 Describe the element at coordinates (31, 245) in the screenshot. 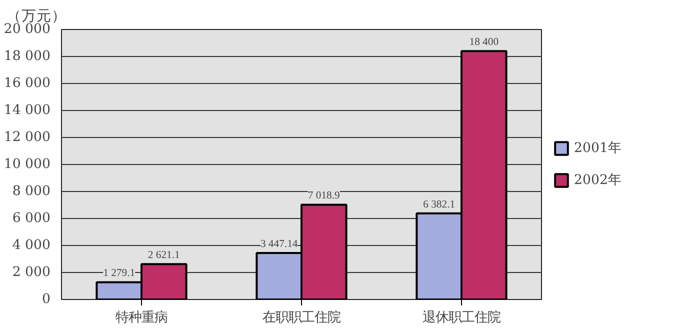

I see `y-tick-label: 4 000` at that location.